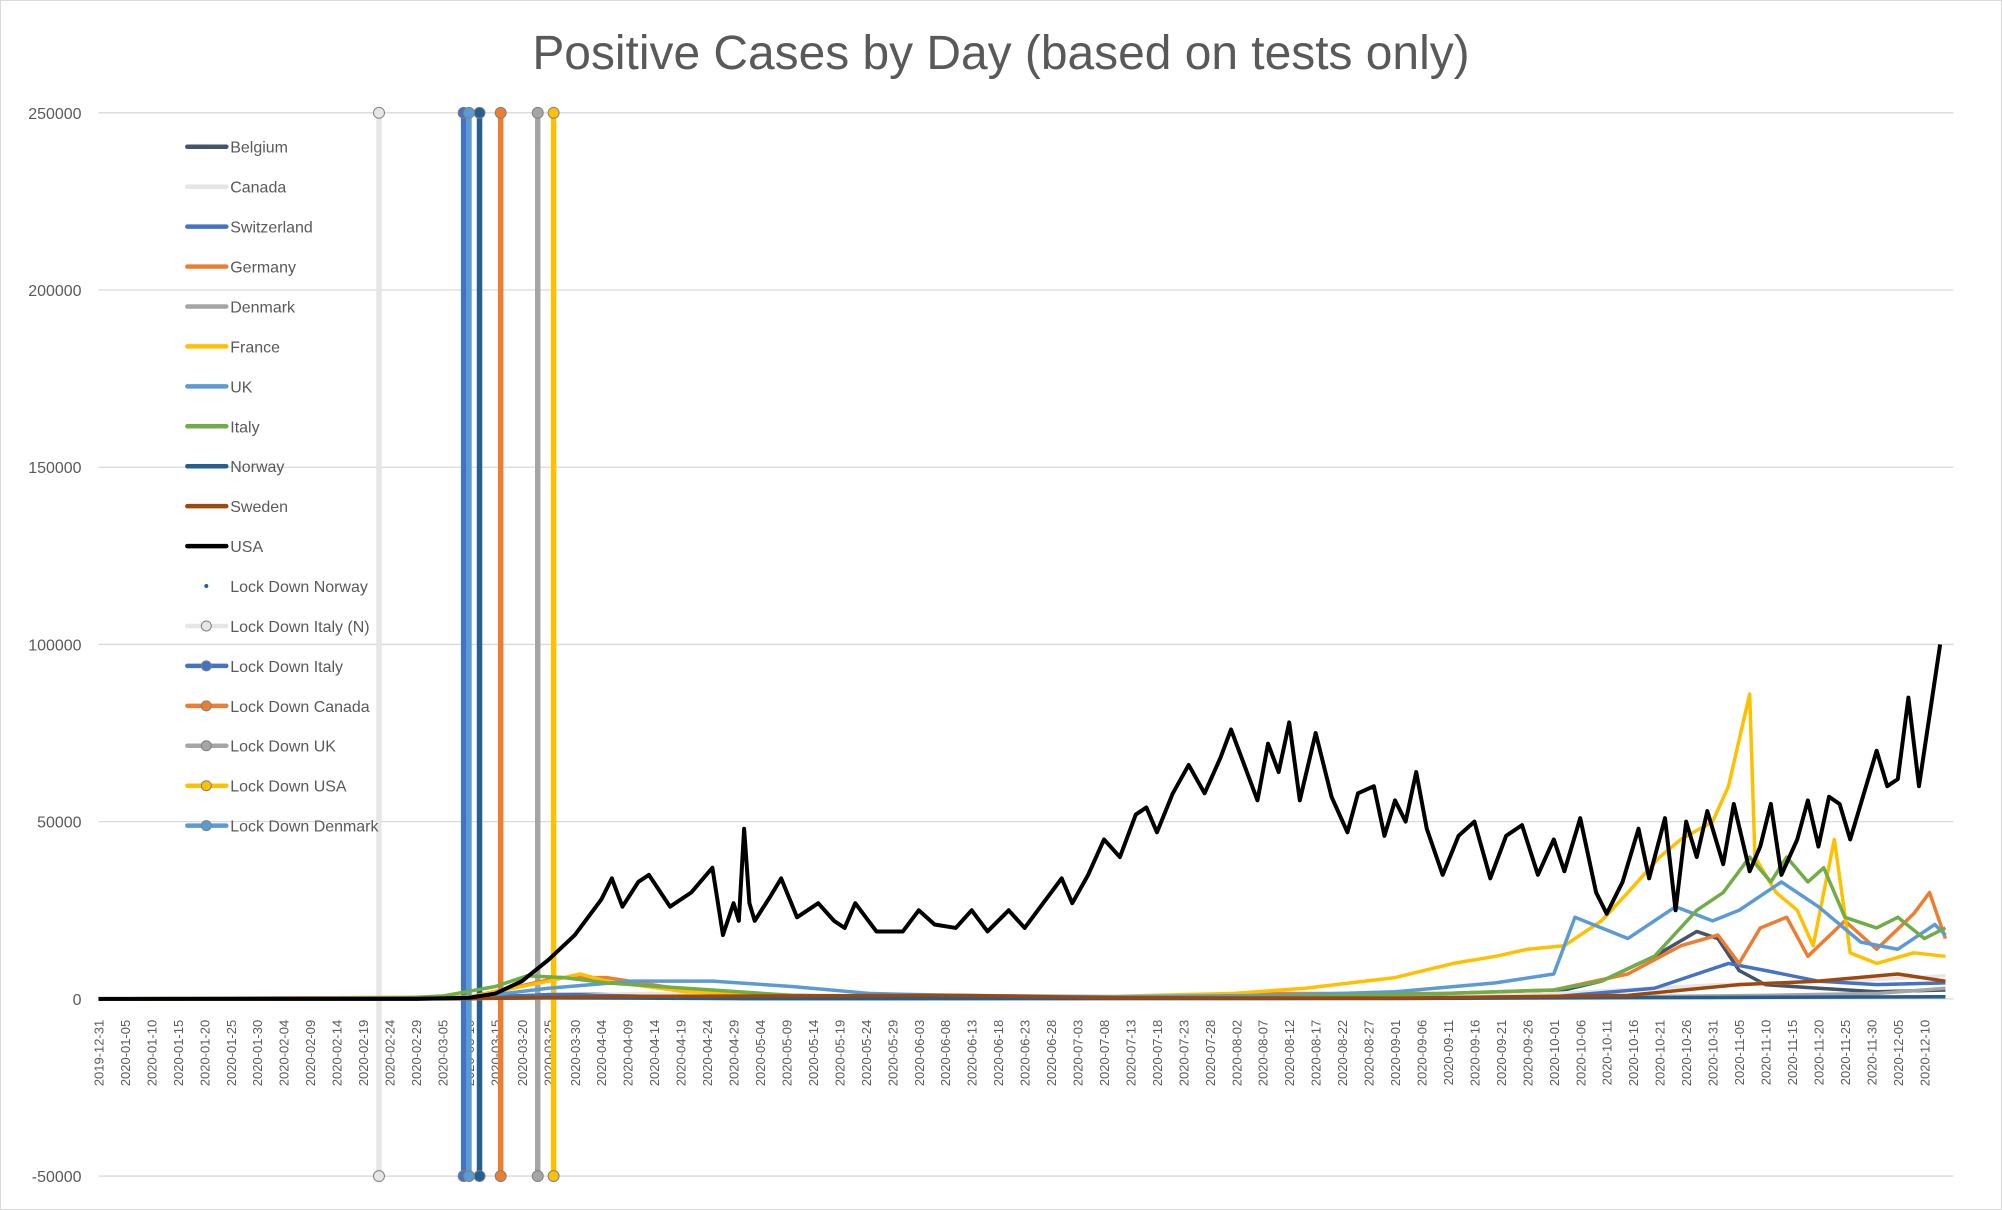  What do you see at coordinates (654, 1053) in the screenshot?
I see `x-tick-label: 2020-04-14` at bounding box center [654, 1053].